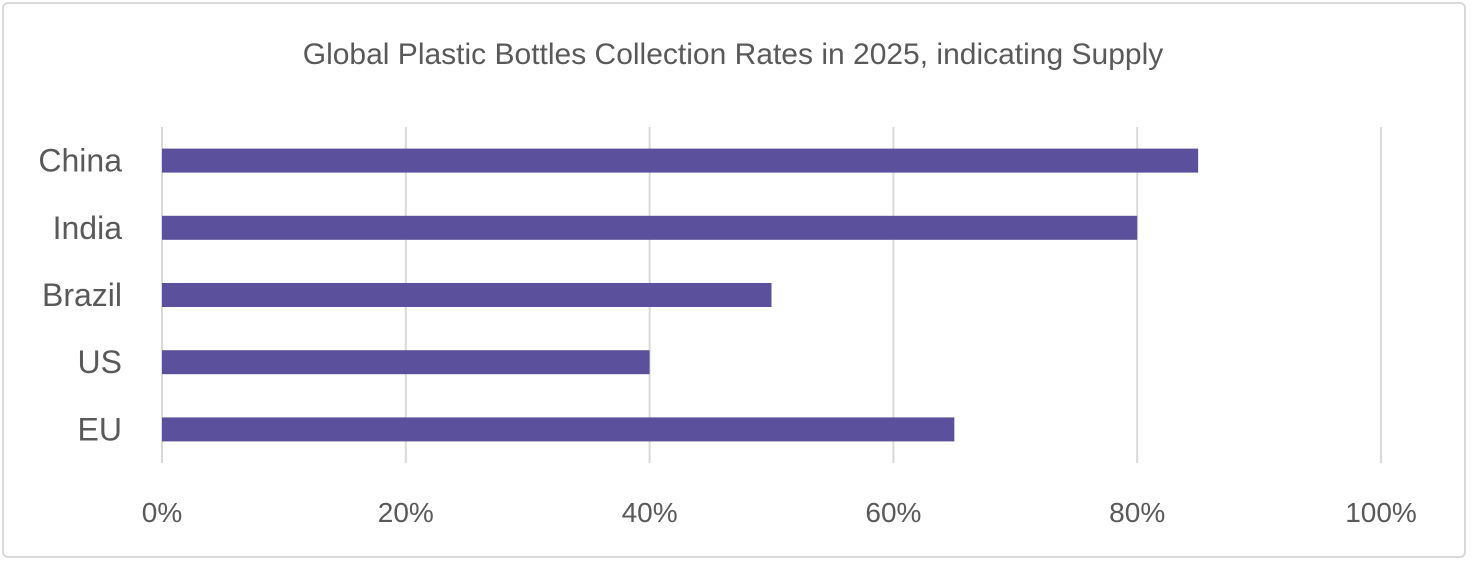 This screenshot has height=564, width=1472. What do you see at coordinates (779, 512) in the screenshot?
I see `value-axis: 0% 20% 40% 60% 80% 100%` at bounding box center [779, 512].